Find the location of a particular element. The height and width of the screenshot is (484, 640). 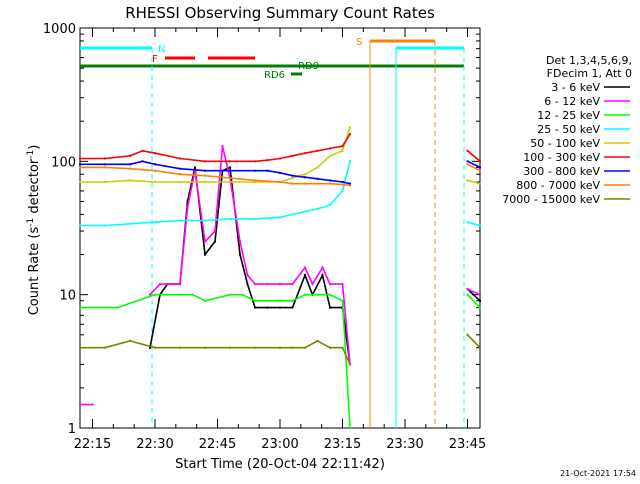

y-axis-title-sup1: -1 is located at coordinates (31, 222).